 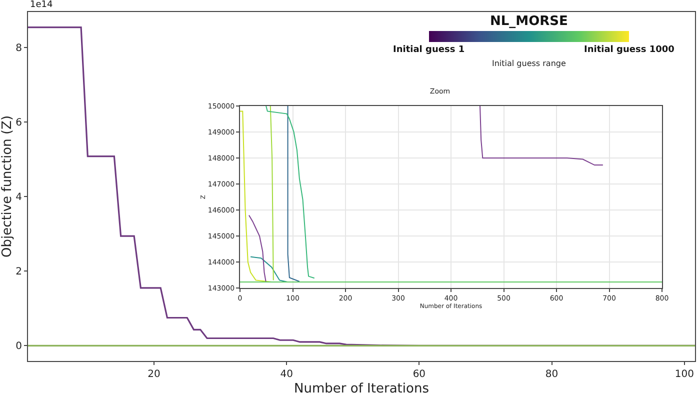 I want to click on text: 1e14, so click(x=41, y=5).